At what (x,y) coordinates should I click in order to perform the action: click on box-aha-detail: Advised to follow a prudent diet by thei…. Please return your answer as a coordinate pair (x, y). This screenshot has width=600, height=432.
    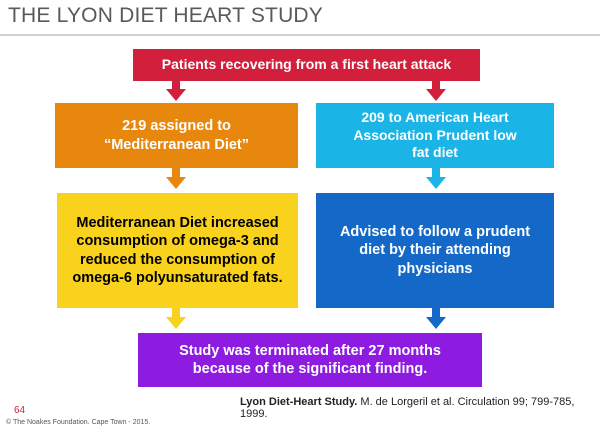
    Looking at the image, I should click on (435, 250).